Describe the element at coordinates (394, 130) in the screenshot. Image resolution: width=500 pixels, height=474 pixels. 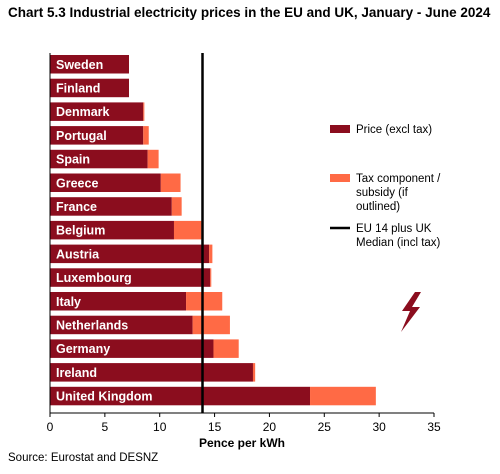
I see `legend-label-price-excl-tax: Price (excl tax)` at that location.